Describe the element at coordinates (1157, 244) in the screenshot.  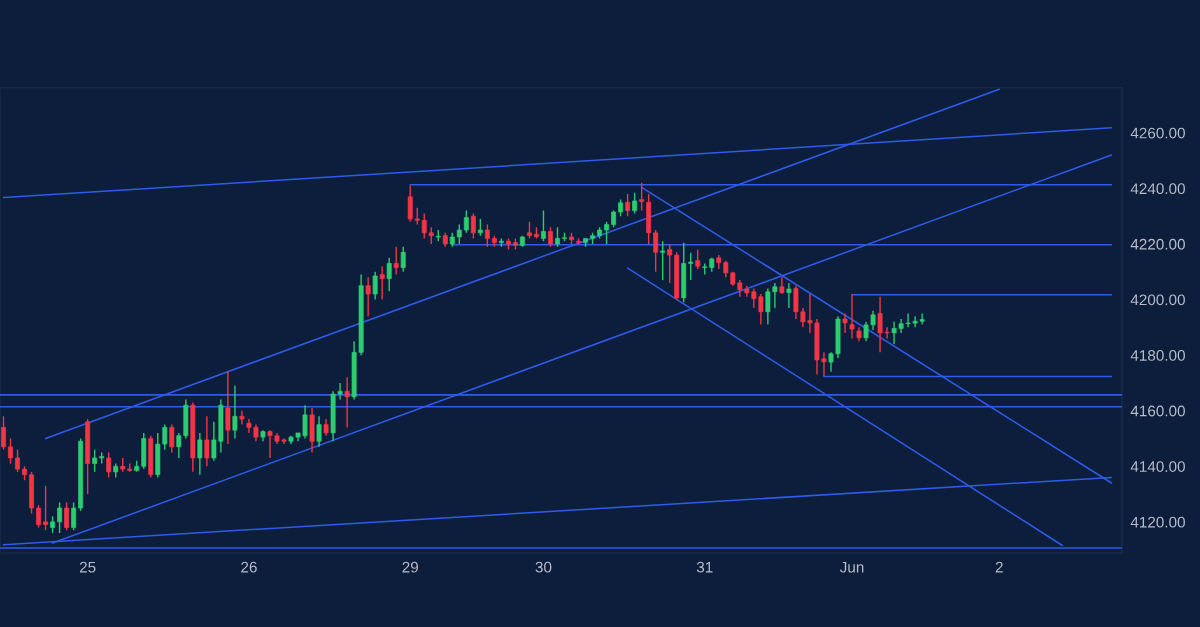
I see `y-tick-label: 4220.00` at that location.